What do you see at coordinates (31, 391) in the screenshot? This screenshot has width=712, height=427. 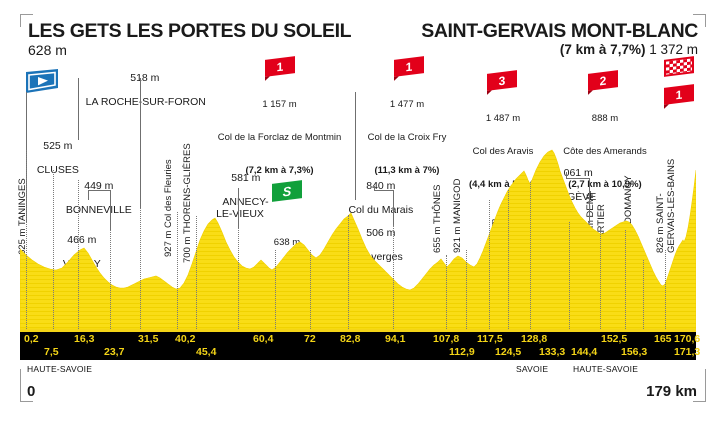 I see `start-distance-label: 0` at bounding box center [31, 391].